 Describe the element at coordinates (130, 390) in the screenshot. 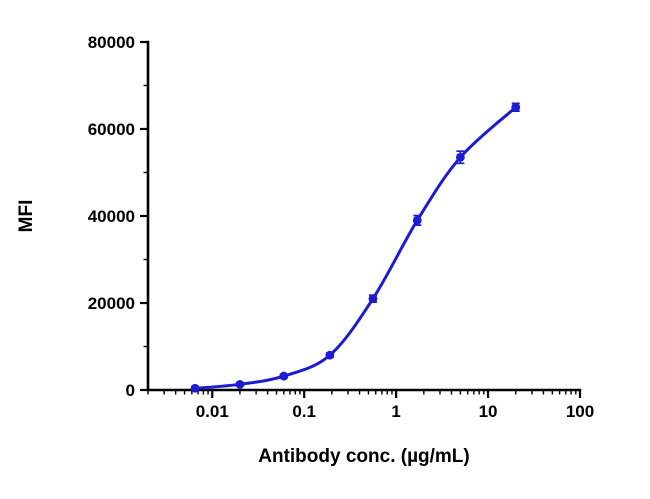

I see `y-tick-label: 0` at that location.